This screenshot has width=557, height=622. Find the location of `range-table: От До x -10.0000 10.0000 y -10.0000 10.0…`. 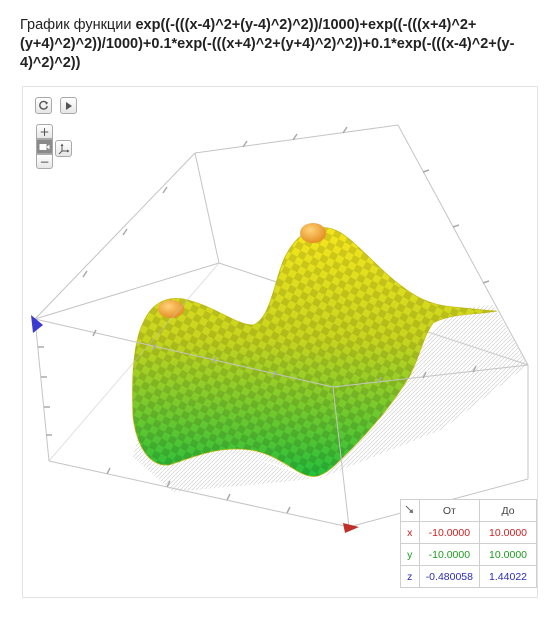

range-table: От До x -10.0000 10.0000 y -10.0000 10.0… is located at coordinates (468, 543).